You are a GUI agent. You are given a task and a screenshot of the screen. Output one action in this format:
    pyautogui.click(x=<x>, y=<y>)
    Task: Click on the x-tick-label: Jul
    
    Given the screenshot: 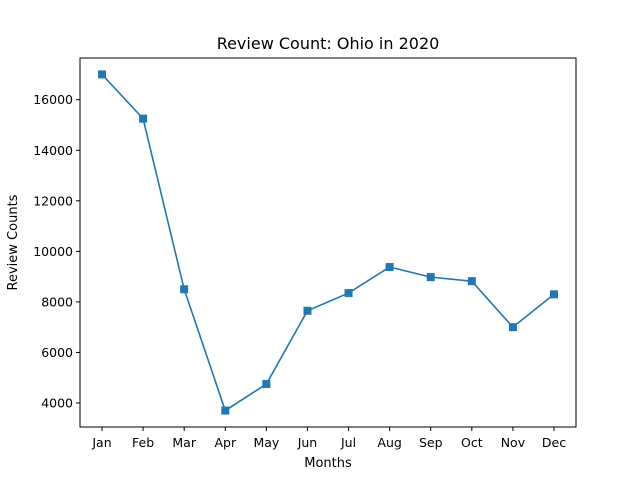 What is the action you would take?
    pyautogui.click(x=348, y=442)
    